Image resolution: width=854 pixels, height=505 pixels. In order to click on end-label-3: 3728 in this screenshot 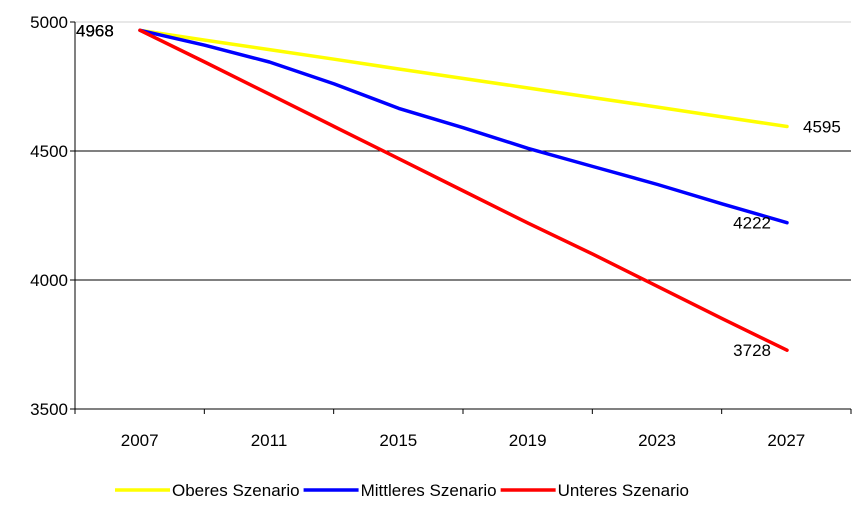, I will do `click(752, 350)`.